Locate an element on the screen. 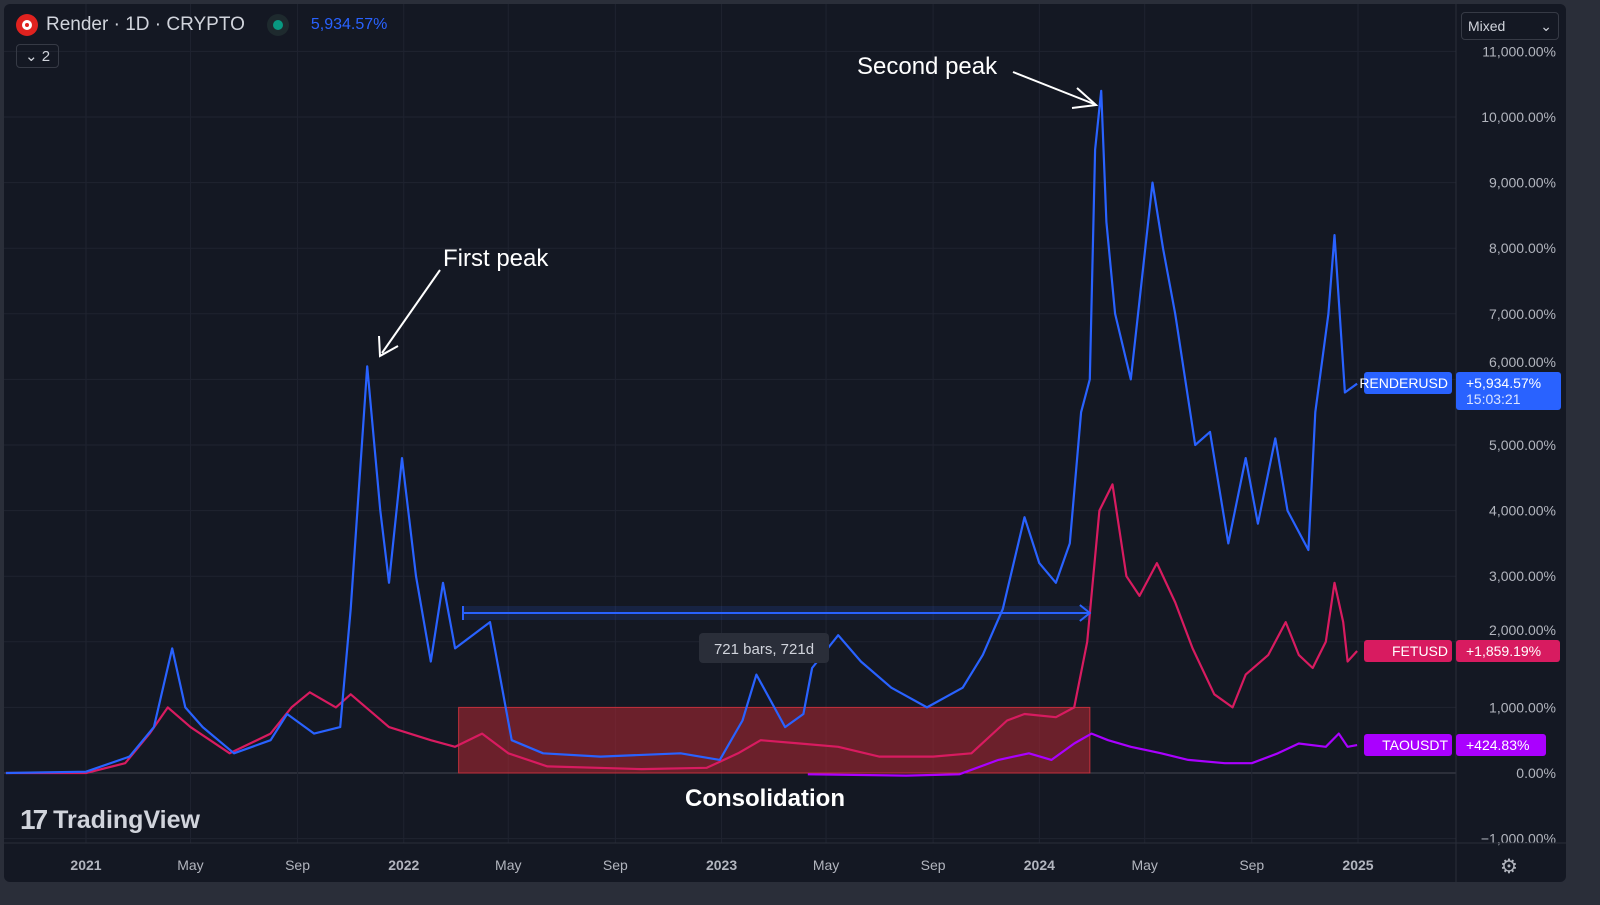 Image resolution: width=1600 pixels, height=905 pixels. logo-text: TradingView is located at coordinates (126, 819).